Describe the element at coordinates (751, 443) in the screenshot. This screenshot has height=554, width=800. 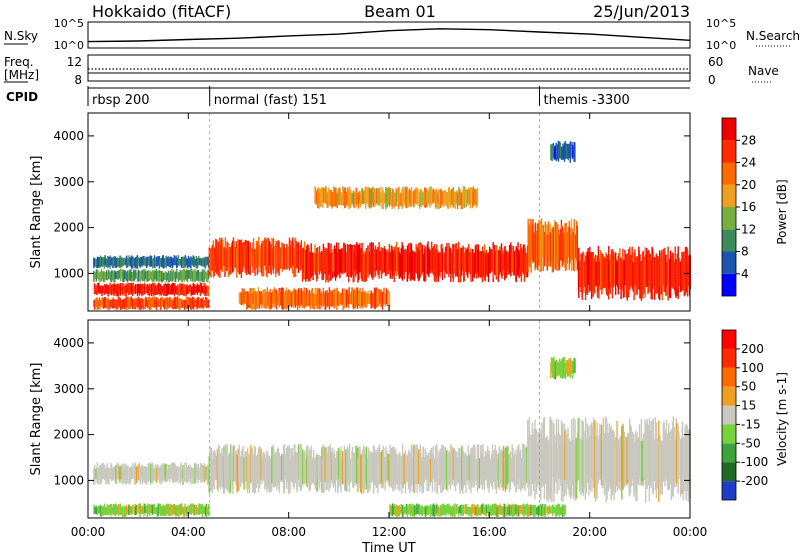
I see `colorbar-tick-label: -50` at that location.